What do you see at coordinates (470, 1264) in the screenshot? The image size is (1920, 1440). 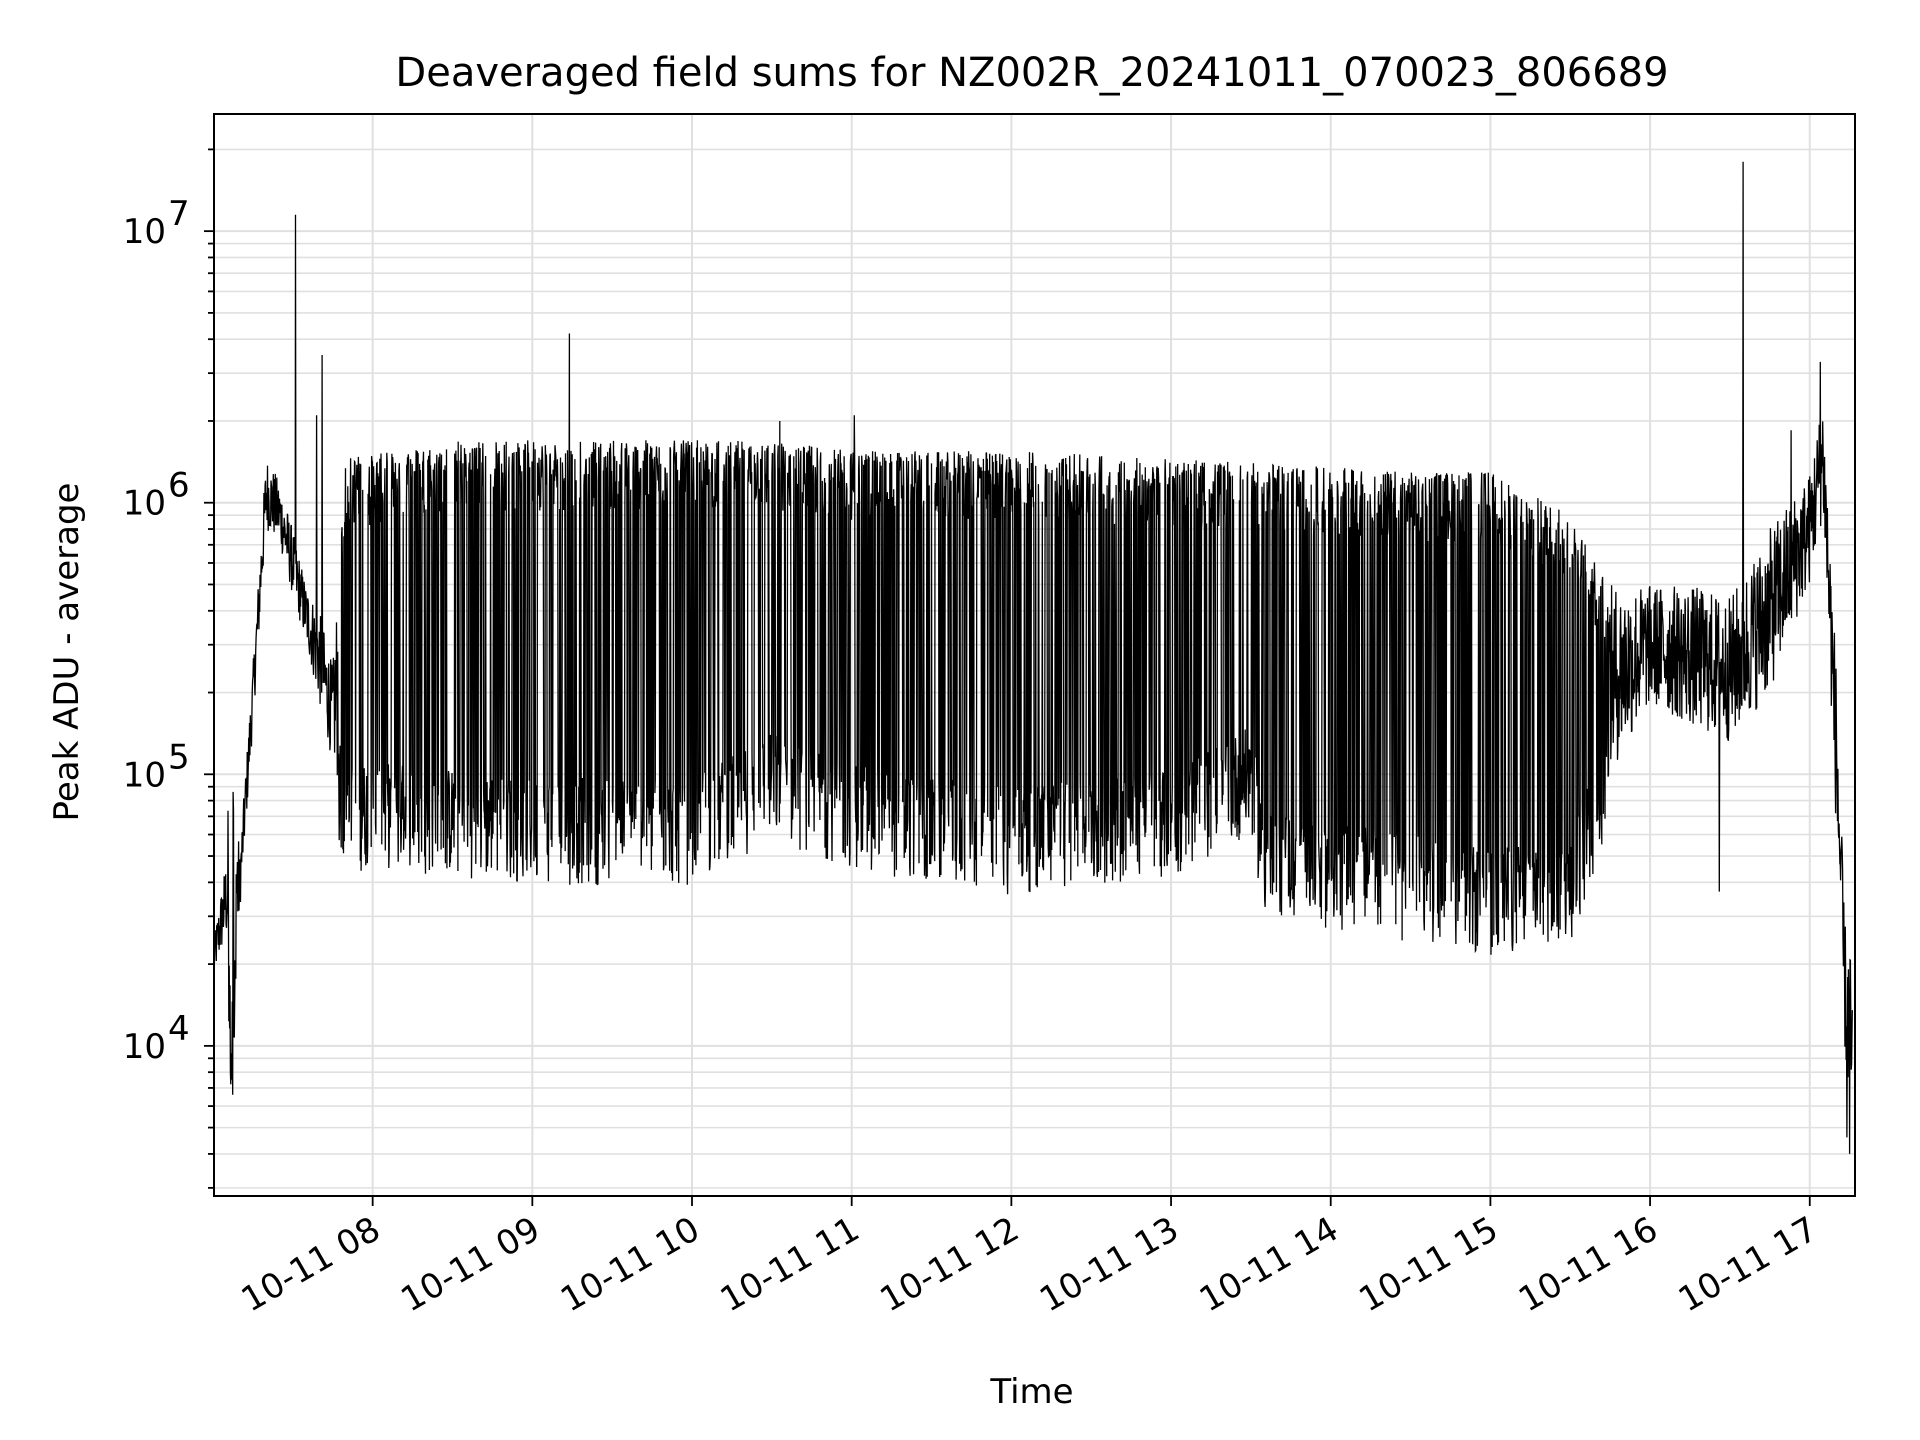 I see `x-tick-label: 10-11 09` at bounding box center [470, 1264].